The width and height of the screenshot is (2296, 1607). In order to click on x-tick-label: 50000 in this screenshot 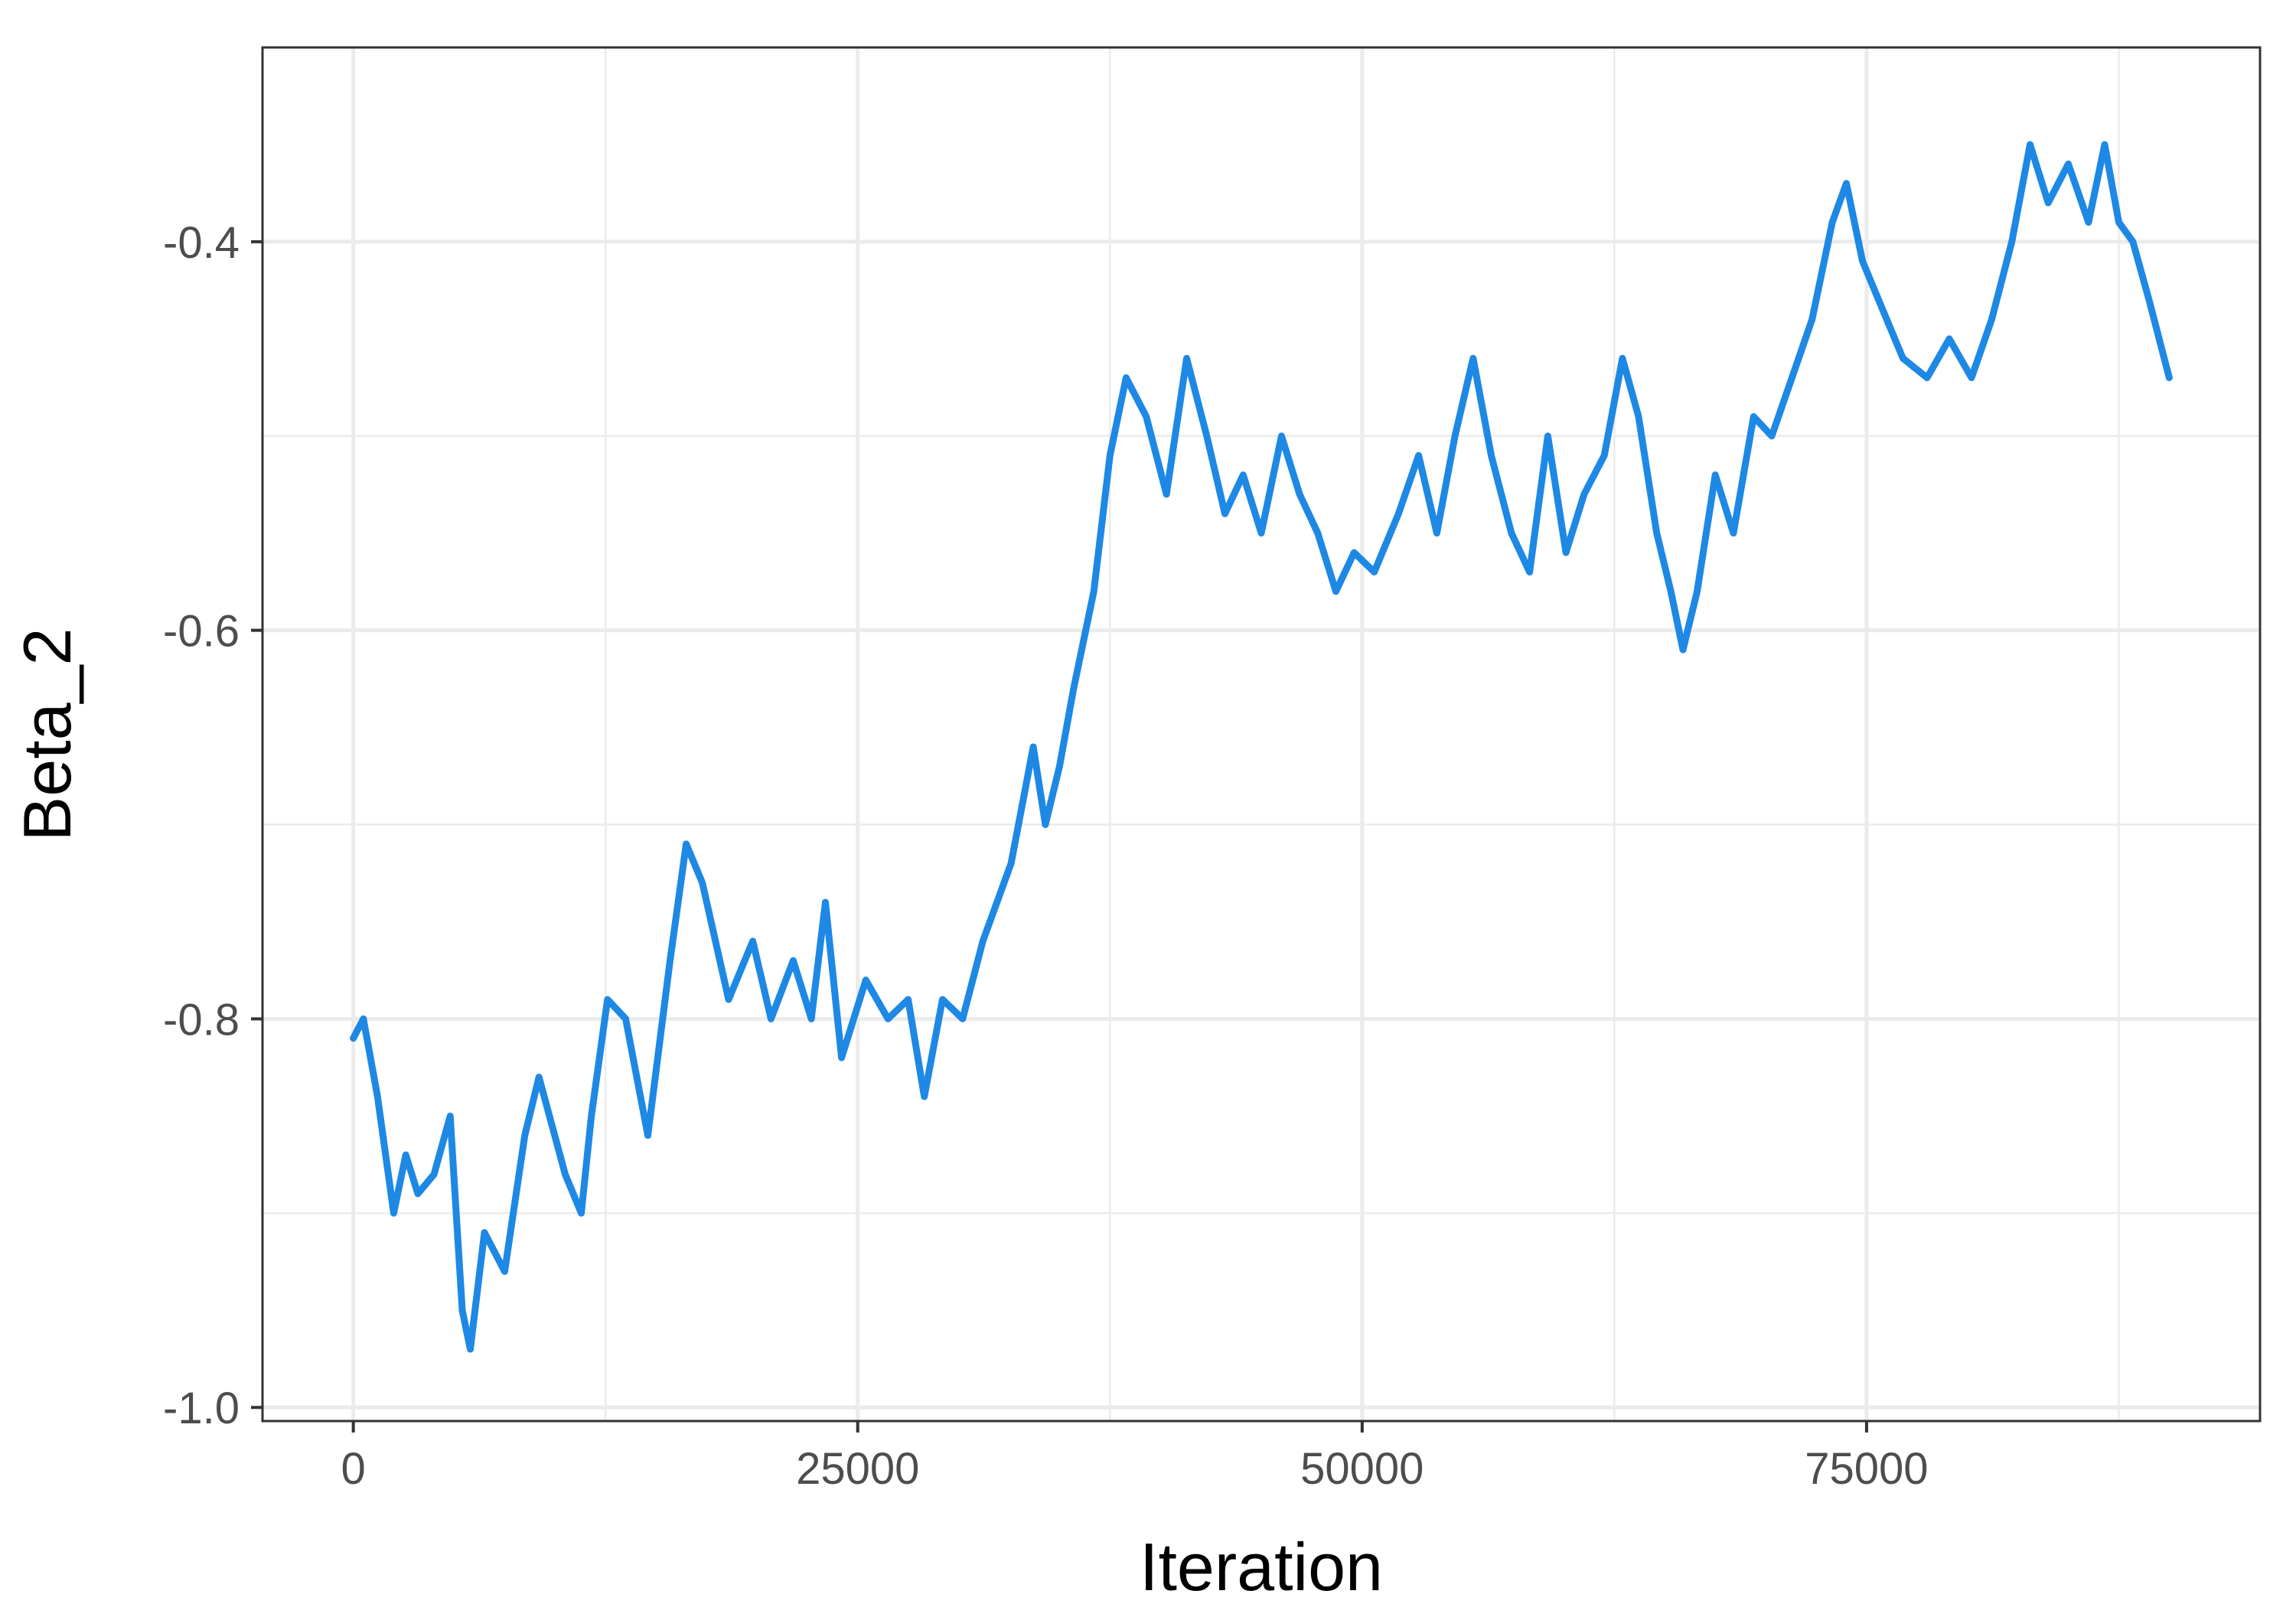, I will do `click(1362, 1469)`.